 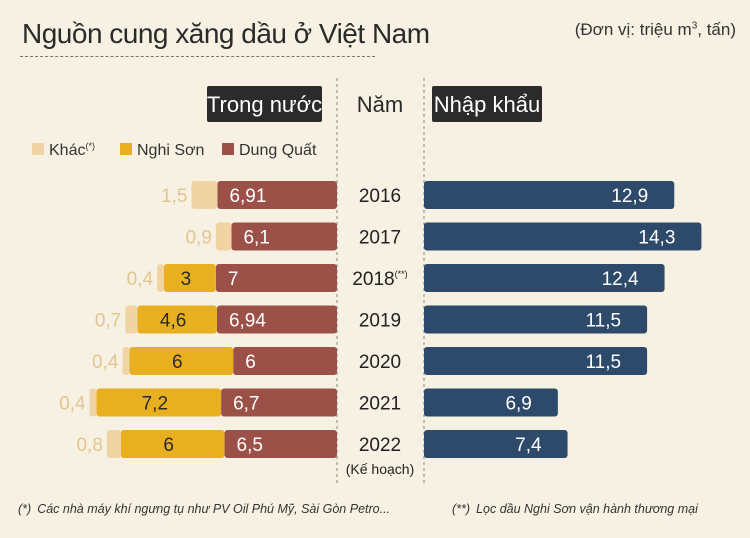 I want to click on label-dungquat-2018: 7, so click(x=233, y=279).